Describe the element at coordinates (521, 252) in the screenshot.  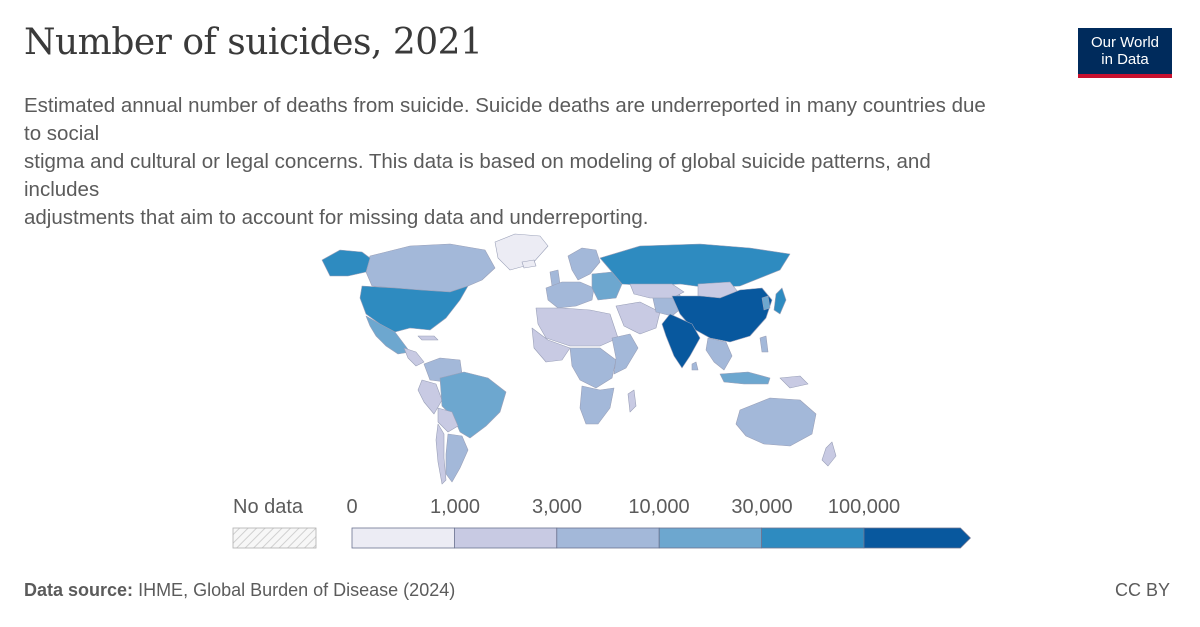
I see `region-greenland` at that location.